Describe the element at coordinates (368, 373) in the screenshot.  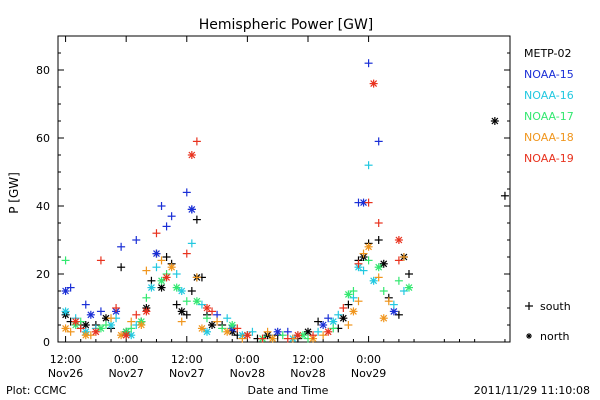
I see `x-tick-date-label: Nov29` at that location.